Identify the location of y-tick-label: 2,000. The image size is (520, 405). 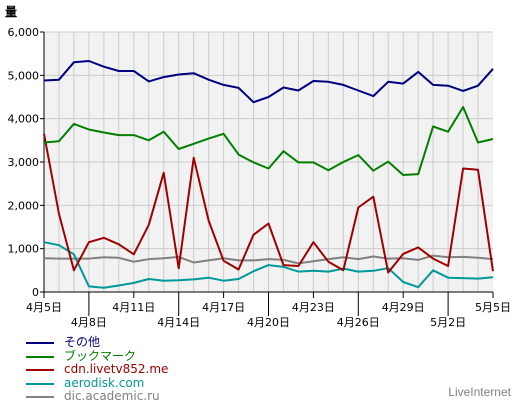
(24, 205).